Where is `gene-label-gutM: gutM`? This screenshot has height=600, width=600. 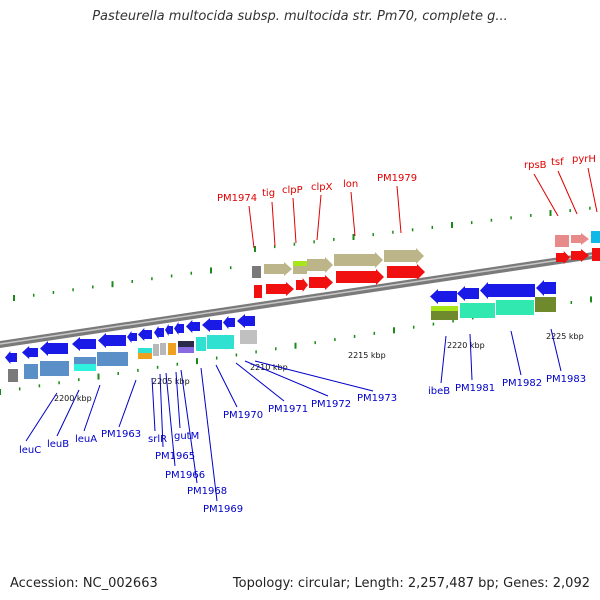
gene-label-gutM: gutM is located at coordinates (186, 436).